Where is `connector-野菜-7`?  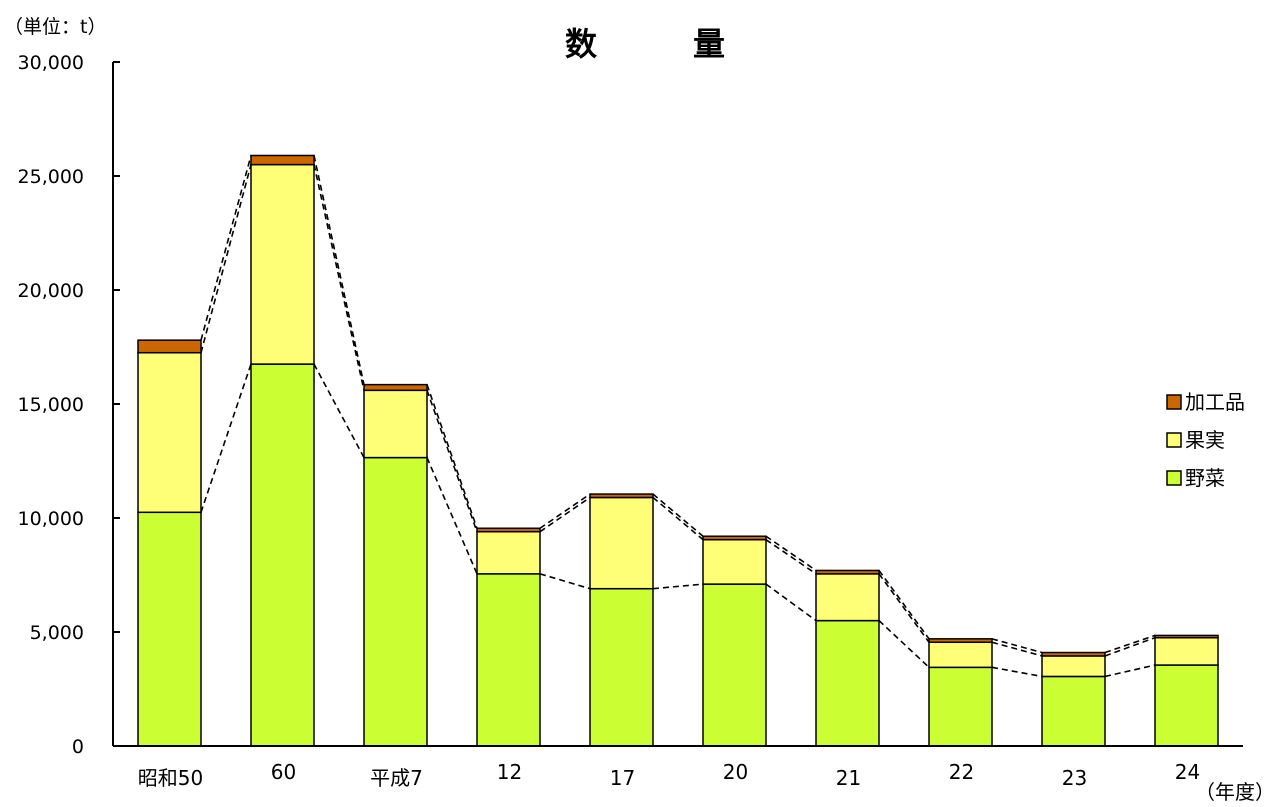
connector-野菜-7 is located at coordinates (1017, 672).